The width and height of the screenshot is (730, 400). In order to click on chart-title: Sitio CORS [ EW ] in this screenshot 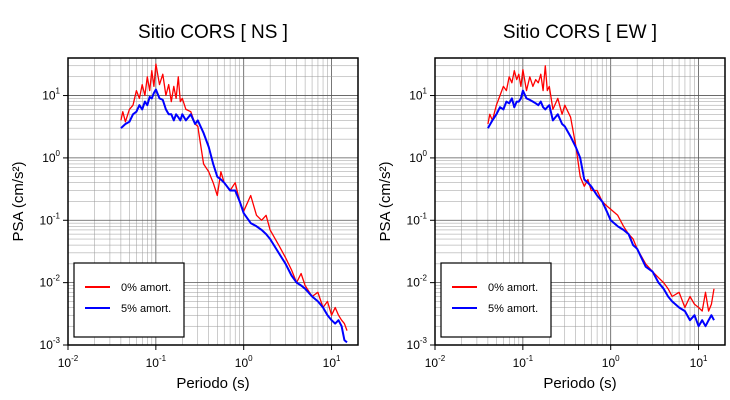, I will do `click(580, 32)`.